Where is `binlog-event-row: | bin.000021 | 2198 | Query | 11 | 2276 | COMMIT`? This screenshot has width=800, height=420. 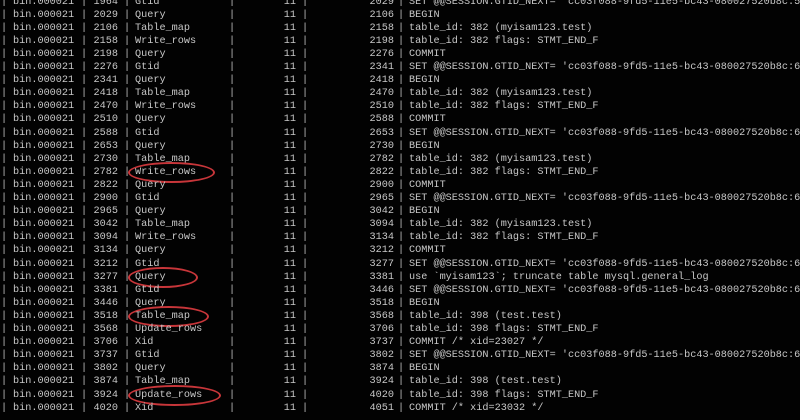
binlog-event-row: | bin.000021 | 2198 | Query | 11 | 2276 | COMMIT is located at coordinates (400, 54).